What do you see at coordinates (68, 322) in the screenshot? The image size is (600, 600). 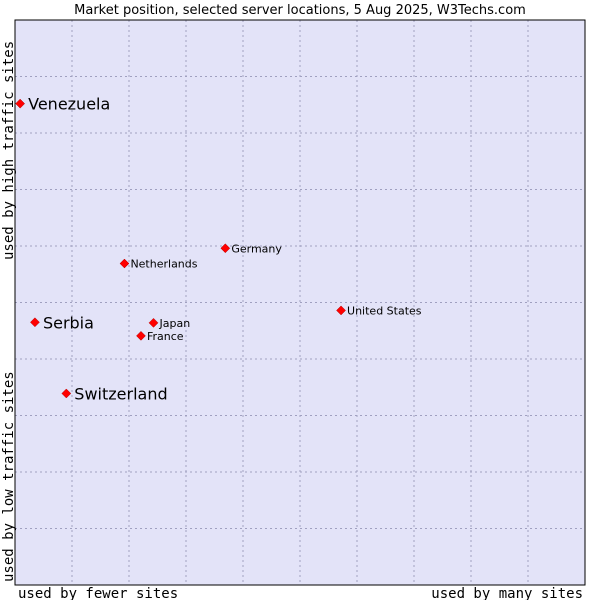 I see `point-label-serbia: Serbia` at bounding box center [68, 322].